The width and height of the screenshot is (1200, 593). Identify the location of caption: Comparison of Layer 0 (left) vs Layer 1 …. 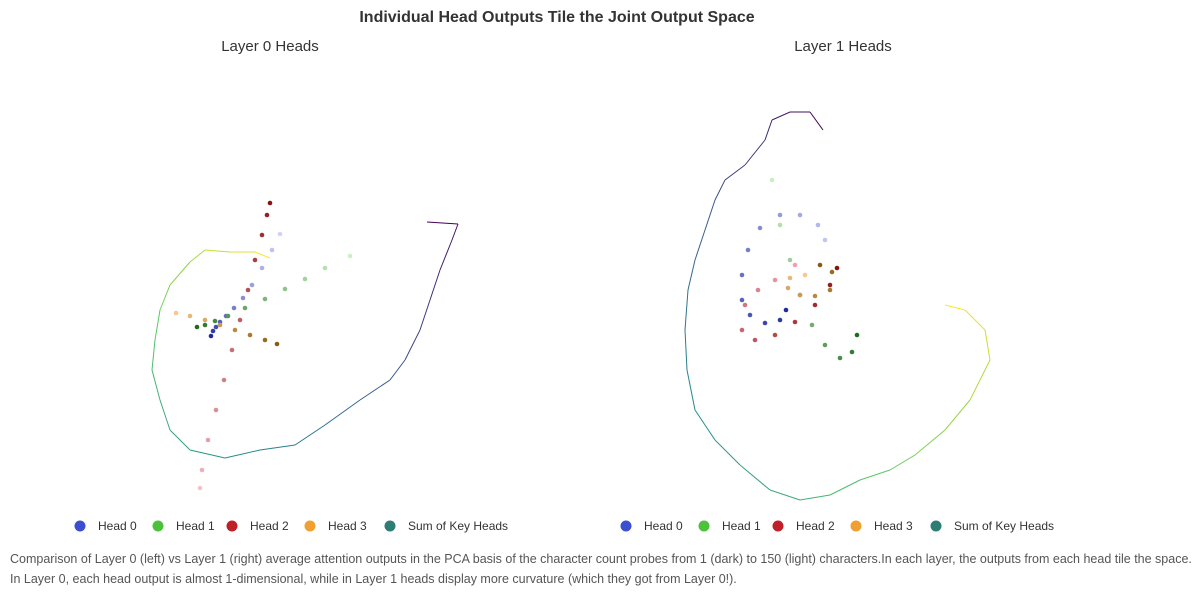
(601, 569).